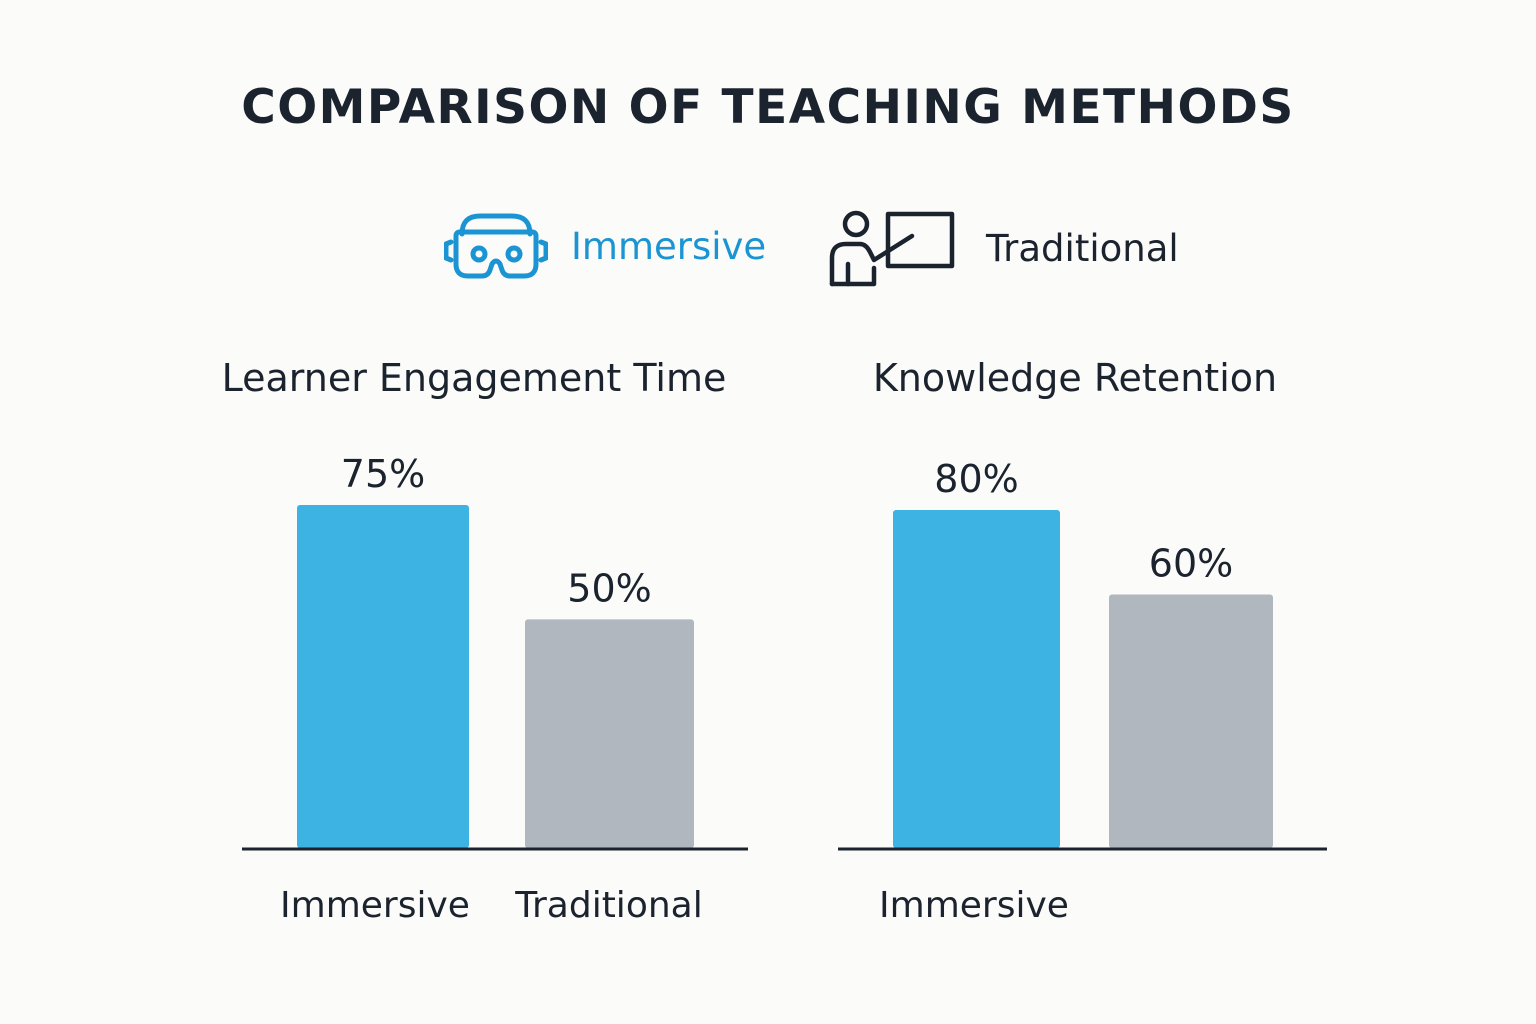 The image size is (1536, 1024). Describe the element at coordinates (669, 246) in the screenshot. I see `legend-label-immersive: Immersive` at that location.